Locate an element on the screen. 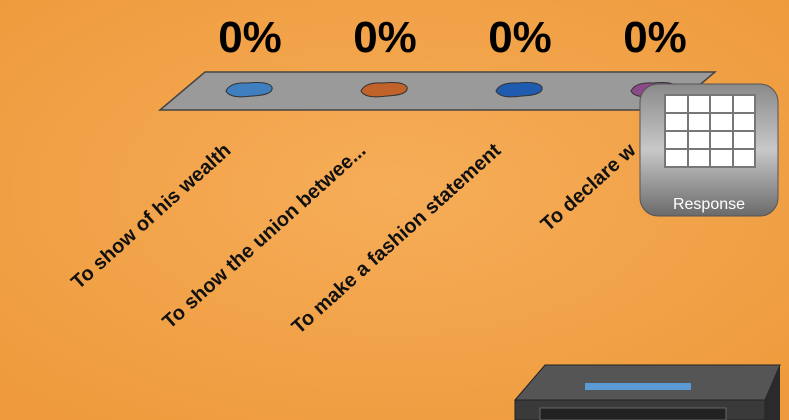 This screenshot has width=789, height=420. response-button: Response is located at coordinates (709, 150).